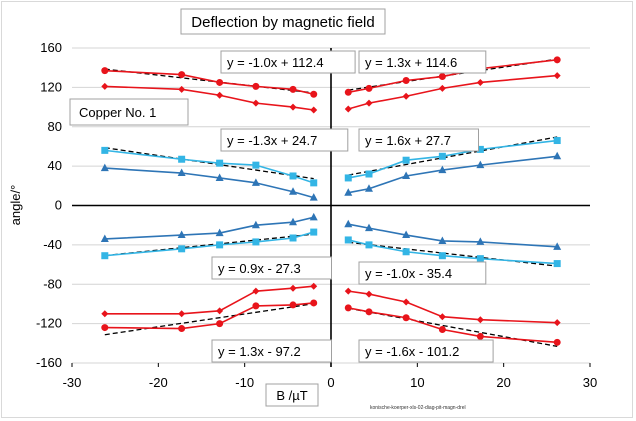 This screenshot has width=636, height=421. Describe the element at coordinates (282, 22) in the screenshot. I see `chart-title: Deflection by magnetic field` at that location.